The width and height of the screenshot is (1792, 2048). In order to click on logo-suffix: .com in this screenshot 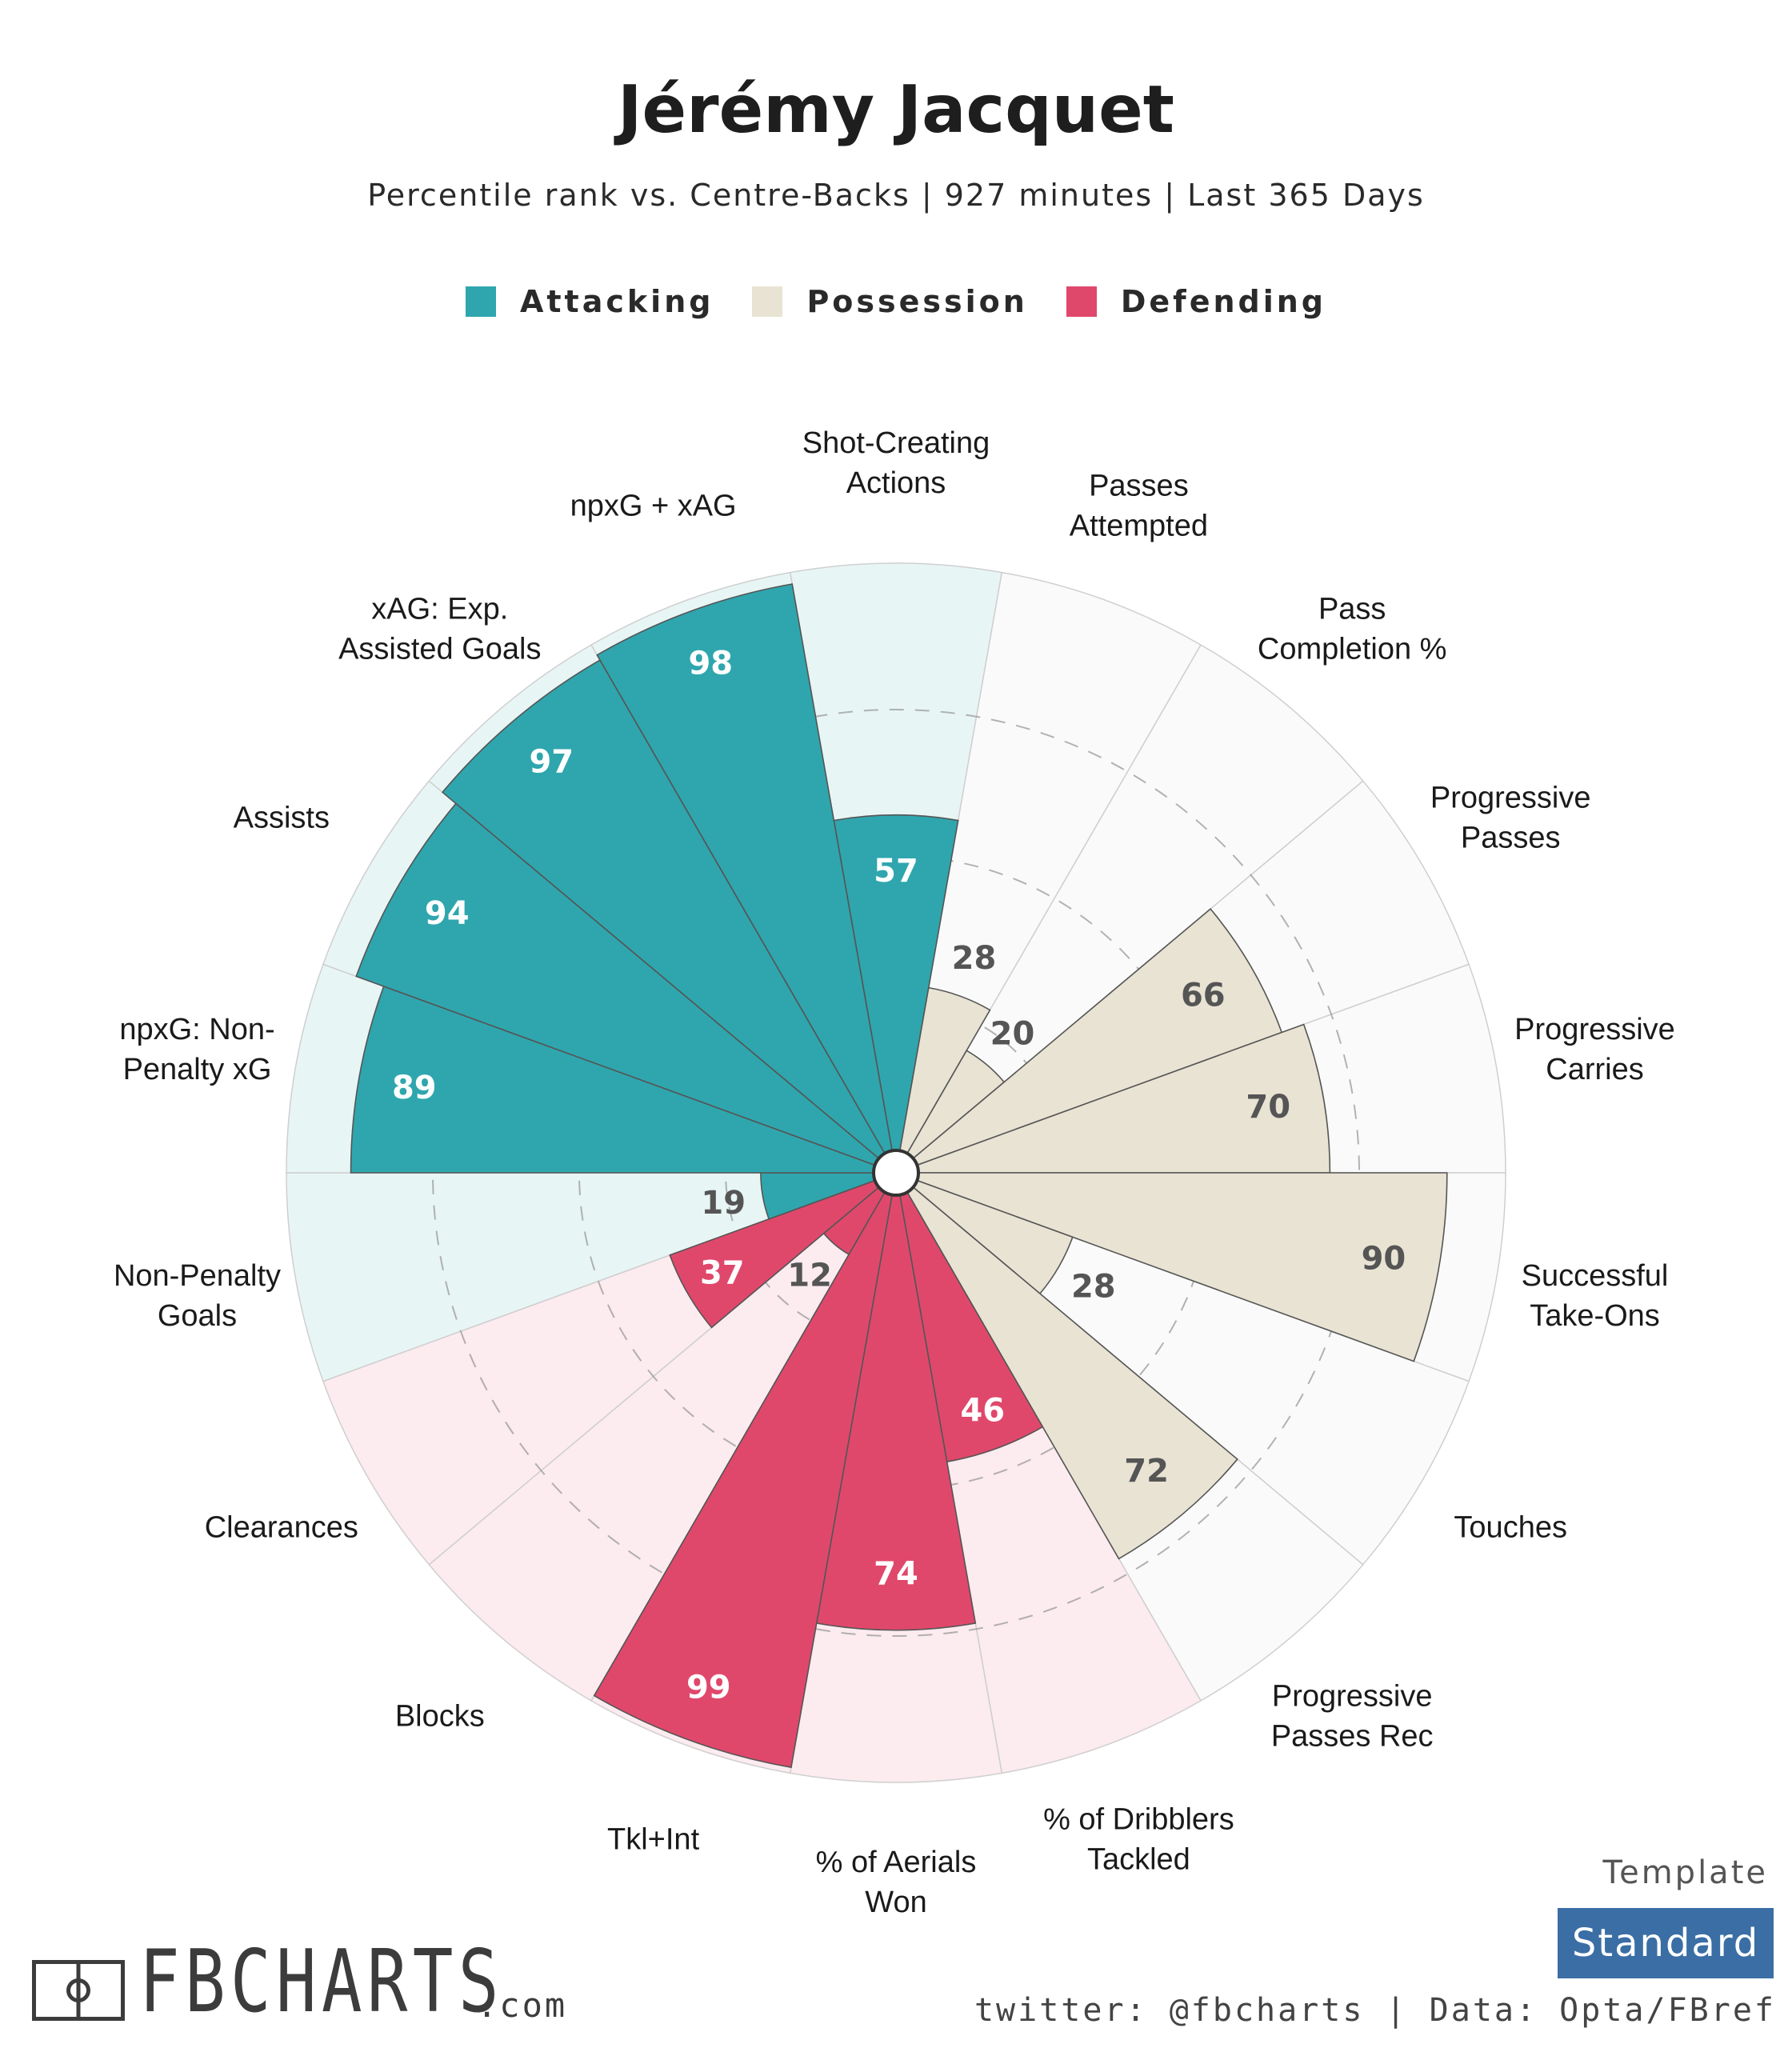, I will do `click(522, 2005)`.